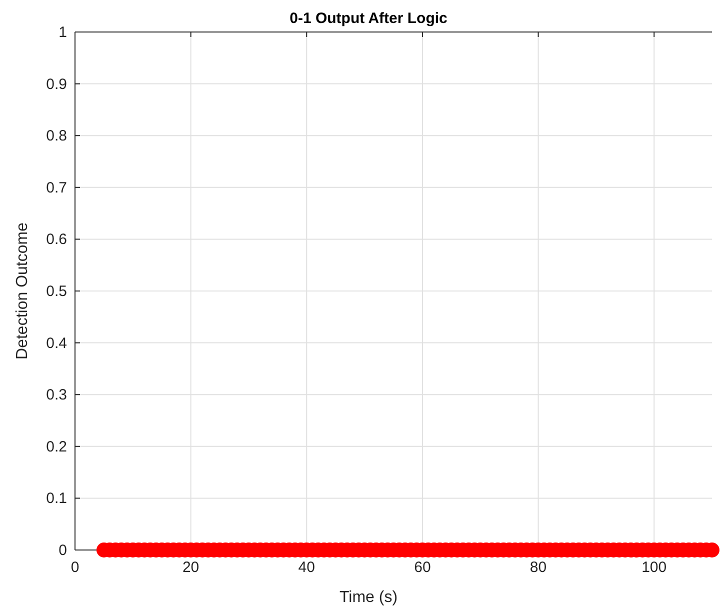  Describe the element at coordinates (56, 395) in the screenshot. I see `y-tick-label: 0.3` at that location.